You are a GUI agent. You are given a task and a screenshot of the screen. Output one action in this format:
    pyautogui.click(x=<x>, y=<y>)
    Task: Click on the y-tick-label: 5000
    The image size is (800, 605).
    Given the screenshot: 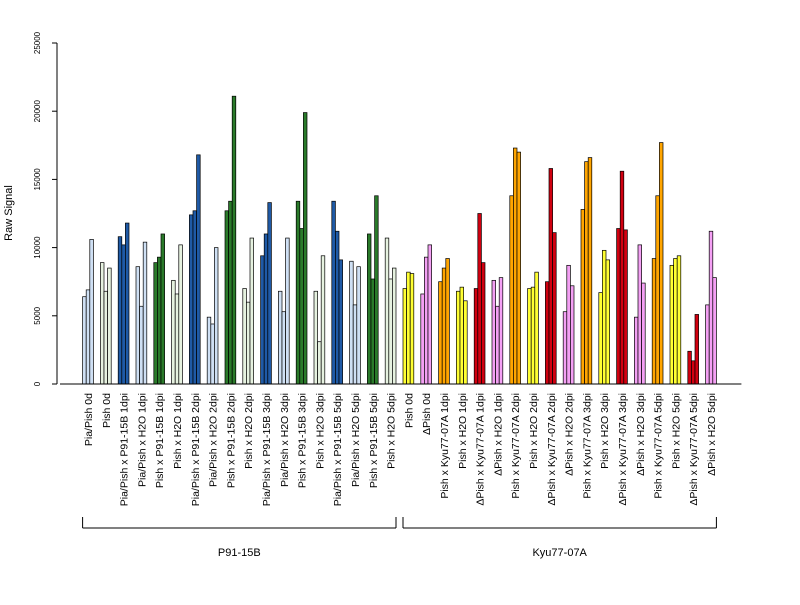 What is the action you would take?
    pyautogui.click(x=37, y=315)
    